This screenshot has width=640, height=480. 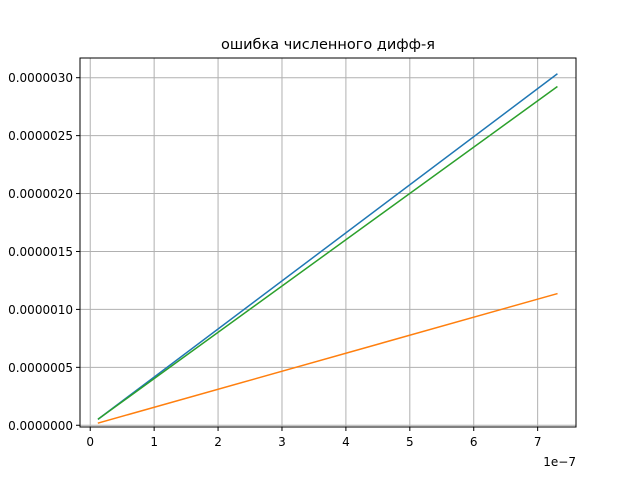 What do you see at coordinates (313, 438) in the screenshot?
I see `x-axis: 0 1 2 3 4 5 6 7` at bounding box center [313, 438].